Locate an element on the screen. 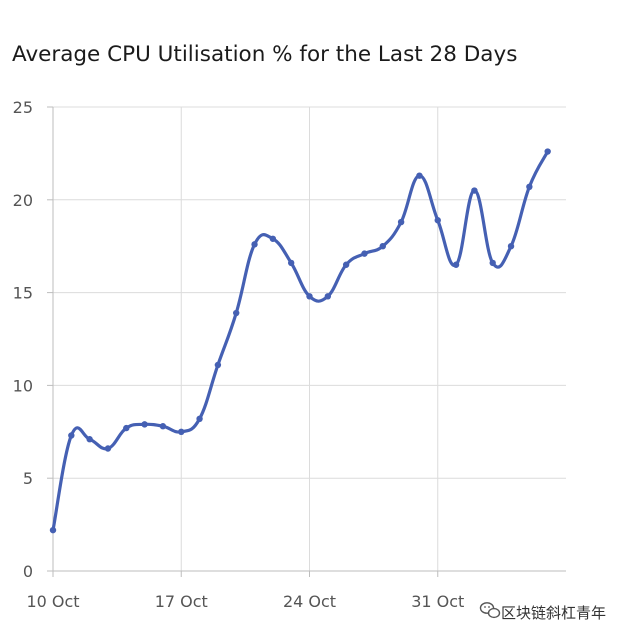  y-tick-label: 10 is located at coordinates (23, 385).